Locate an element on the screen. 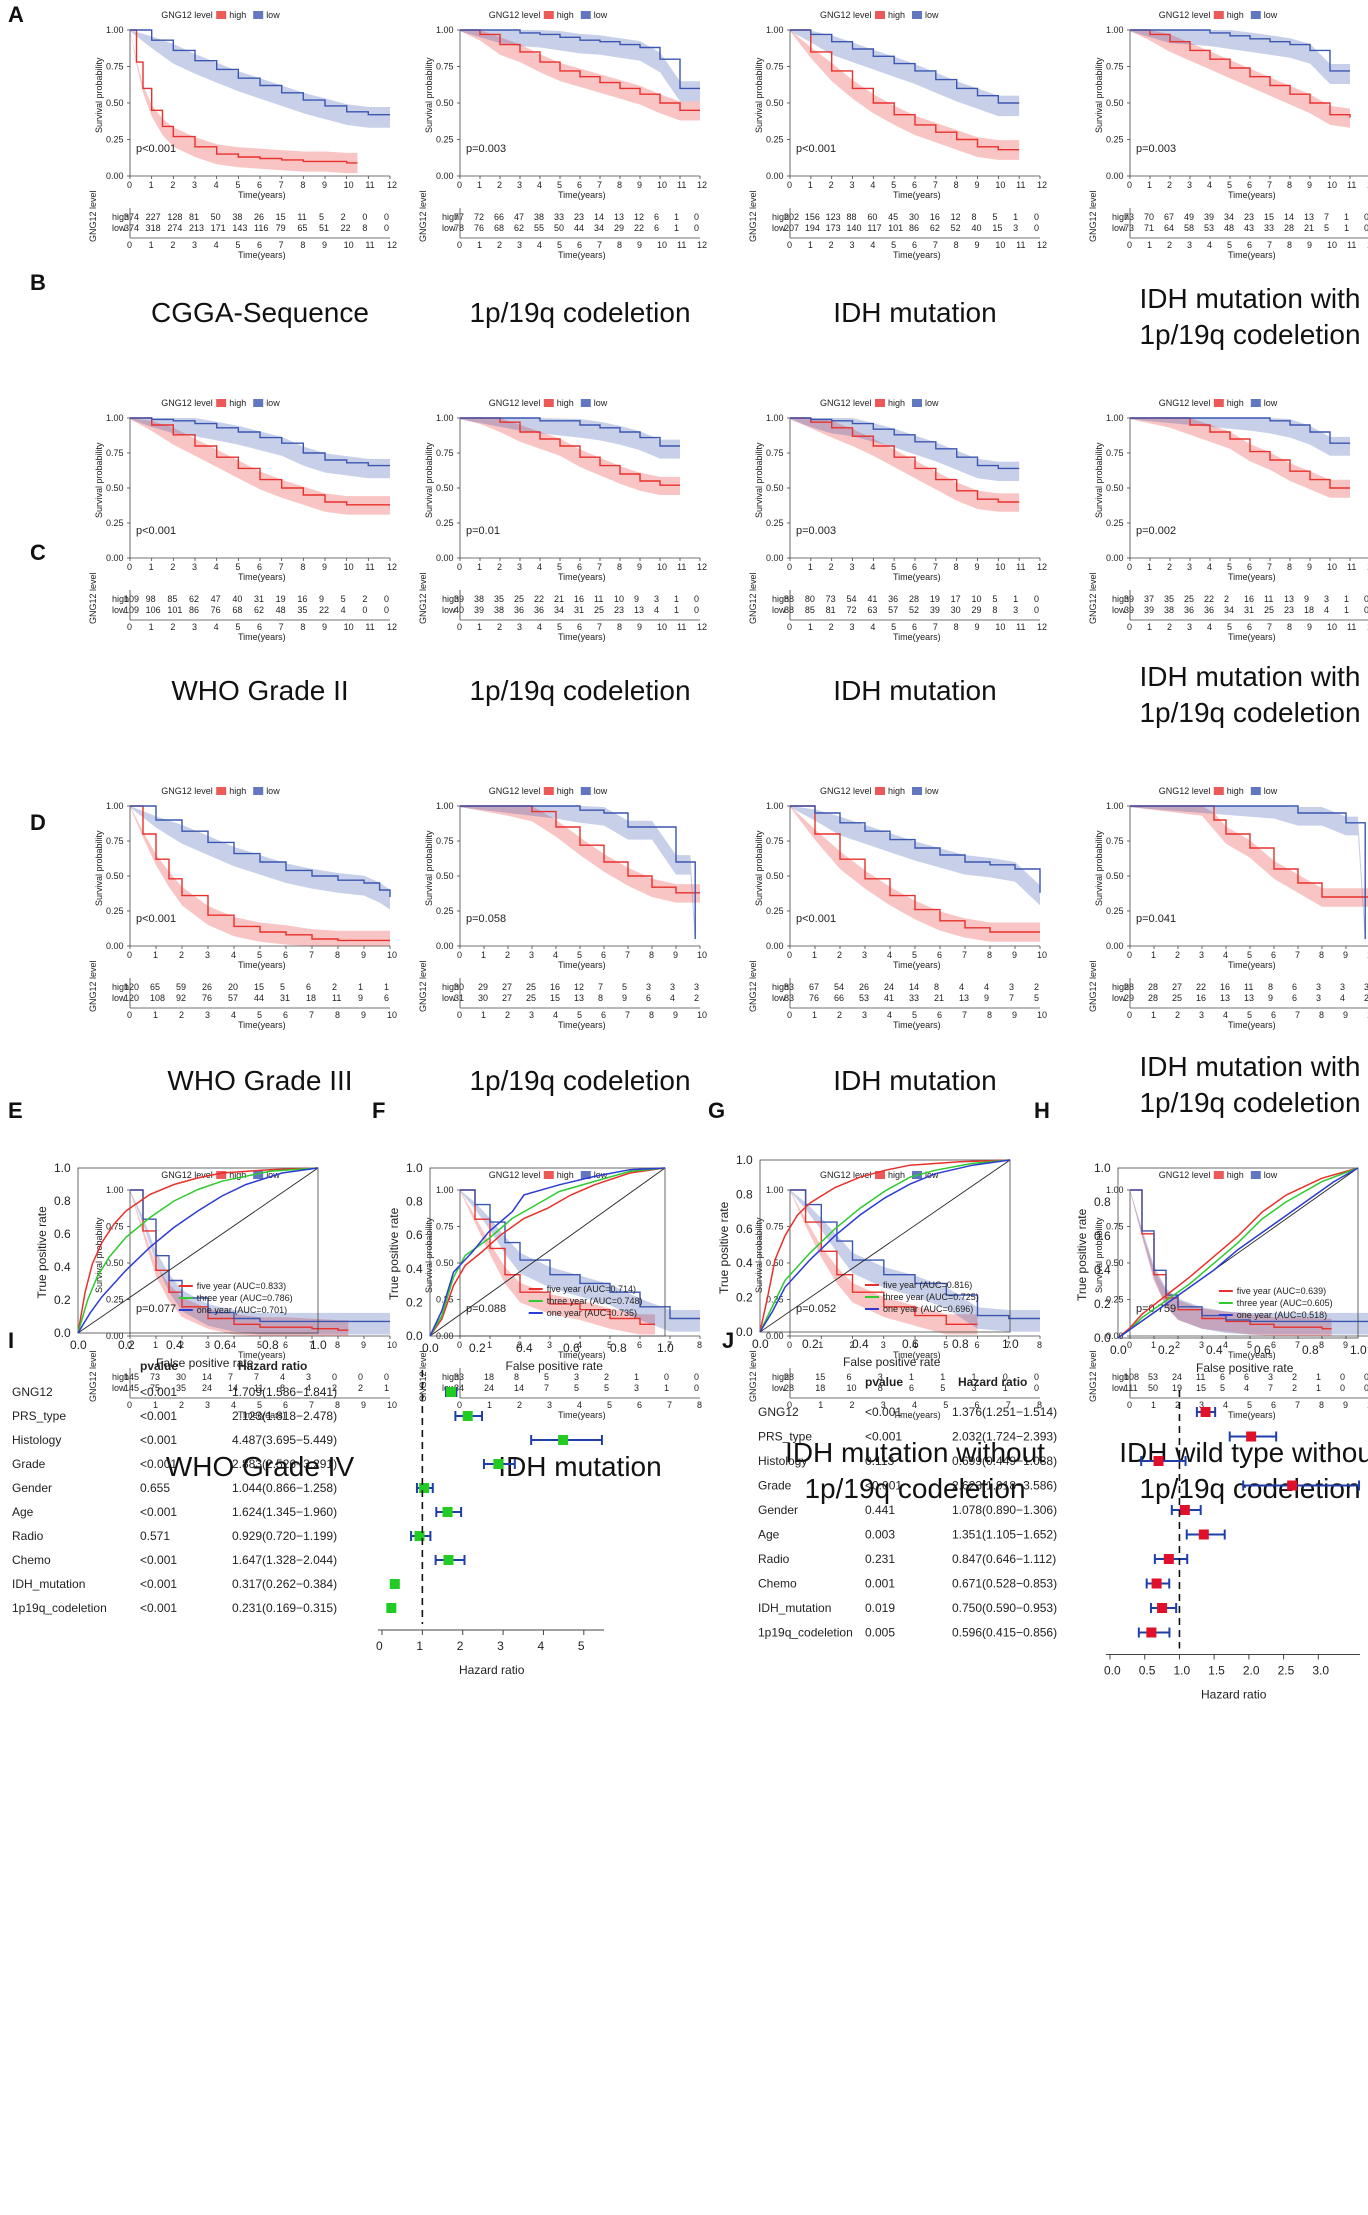  risk-x-tick-label: 11 is located at coordinates (681, 245).